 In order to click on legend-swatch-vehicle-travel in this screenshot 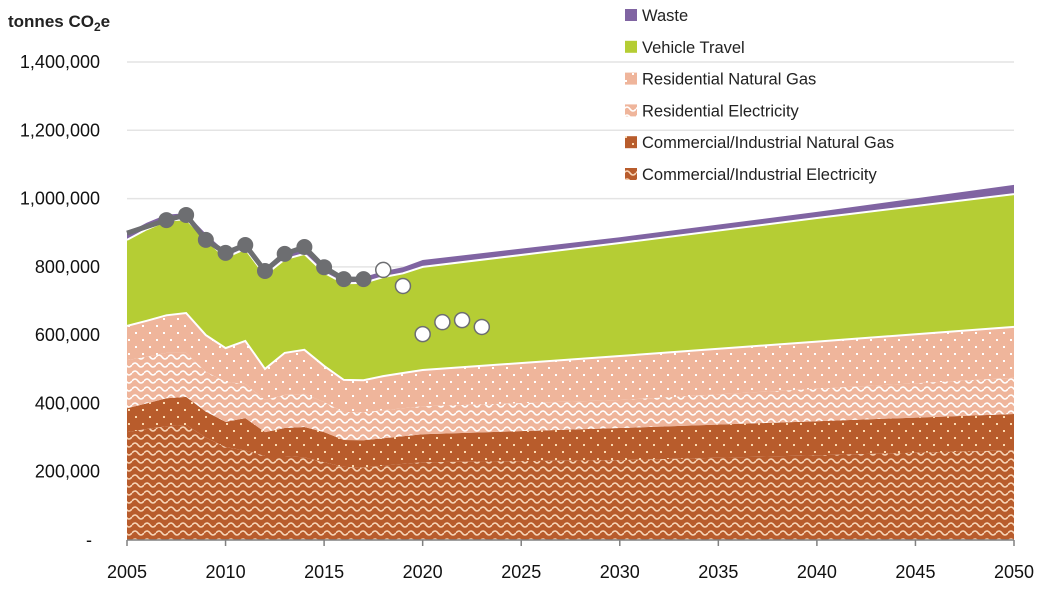, I will do `click(631, 46)`.